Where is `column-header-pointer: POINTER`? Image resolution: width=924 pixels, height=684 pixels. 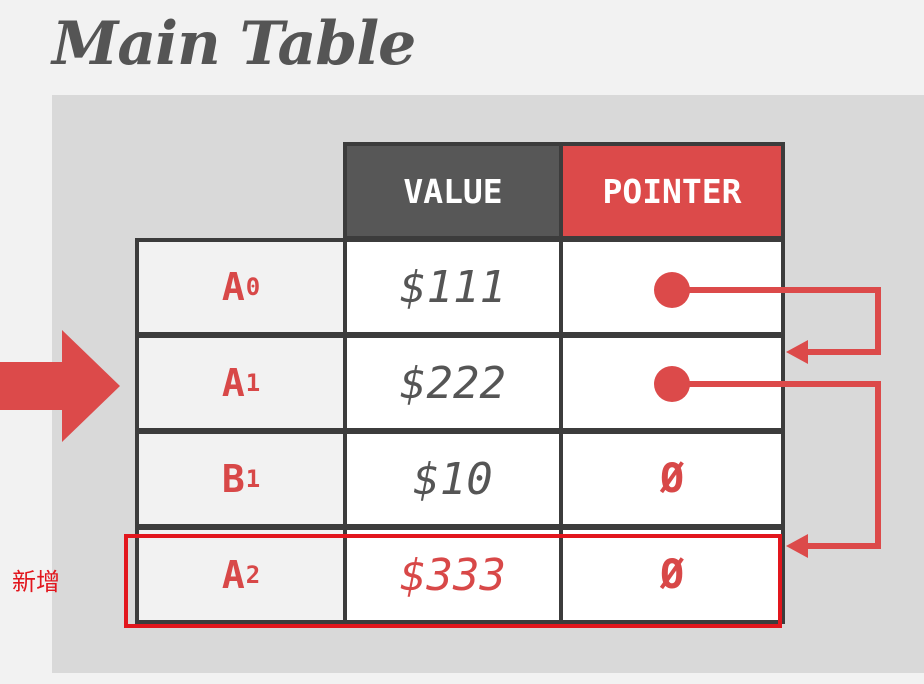
column-header-pointer: POINTER is located at coordinates (672, 191).